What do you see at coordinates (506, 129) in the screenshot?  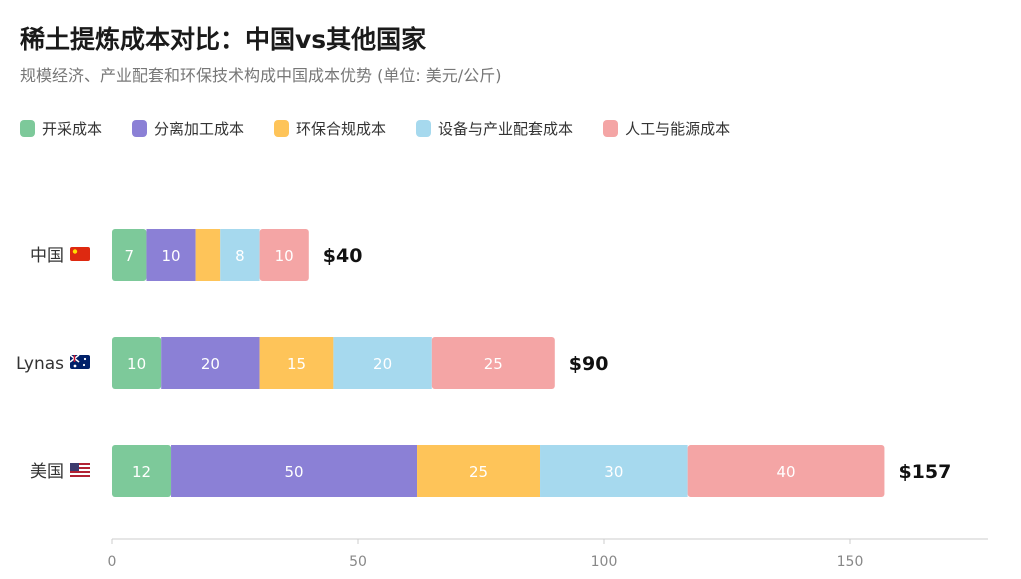 I see `legend-label: 设备与产业配套成本` at bounding box center [506, 129].